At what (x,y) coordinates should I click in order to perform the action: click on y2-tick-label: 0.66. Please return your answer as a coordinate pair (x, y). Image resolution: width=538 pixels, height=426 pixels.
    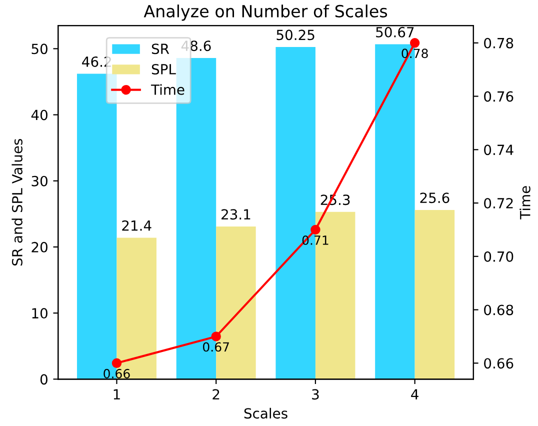
    Looking at the image, I should click on (499, 363).